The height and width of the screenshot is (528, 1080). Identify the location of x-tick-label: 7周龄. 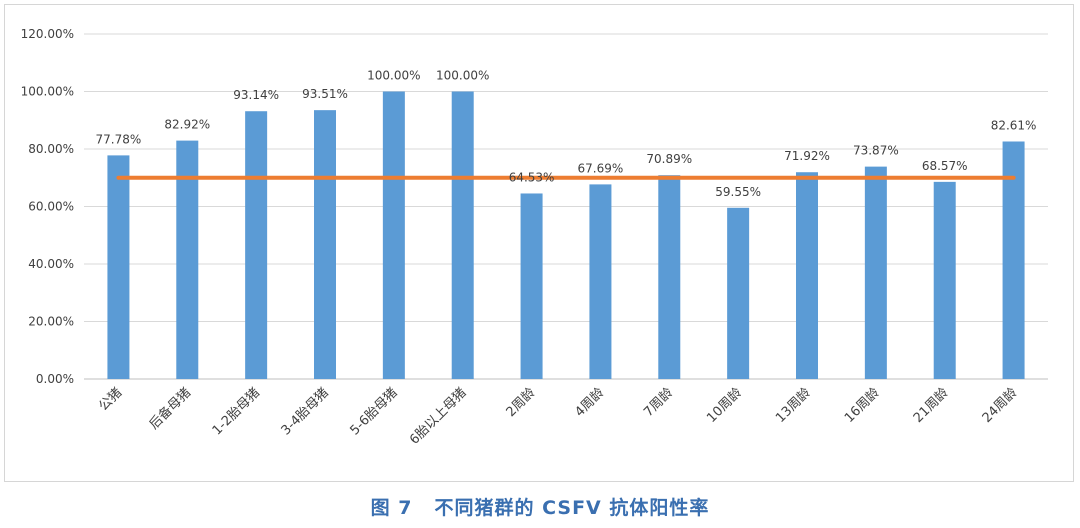
(658, 402).